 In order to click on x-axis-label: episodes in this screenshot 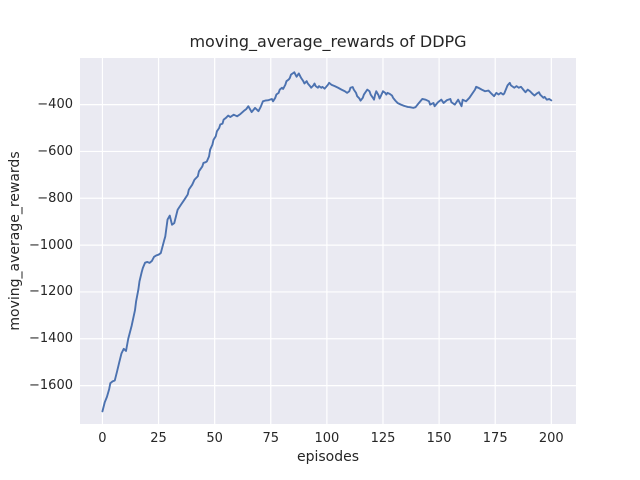, I will do `click(328, 457)`.